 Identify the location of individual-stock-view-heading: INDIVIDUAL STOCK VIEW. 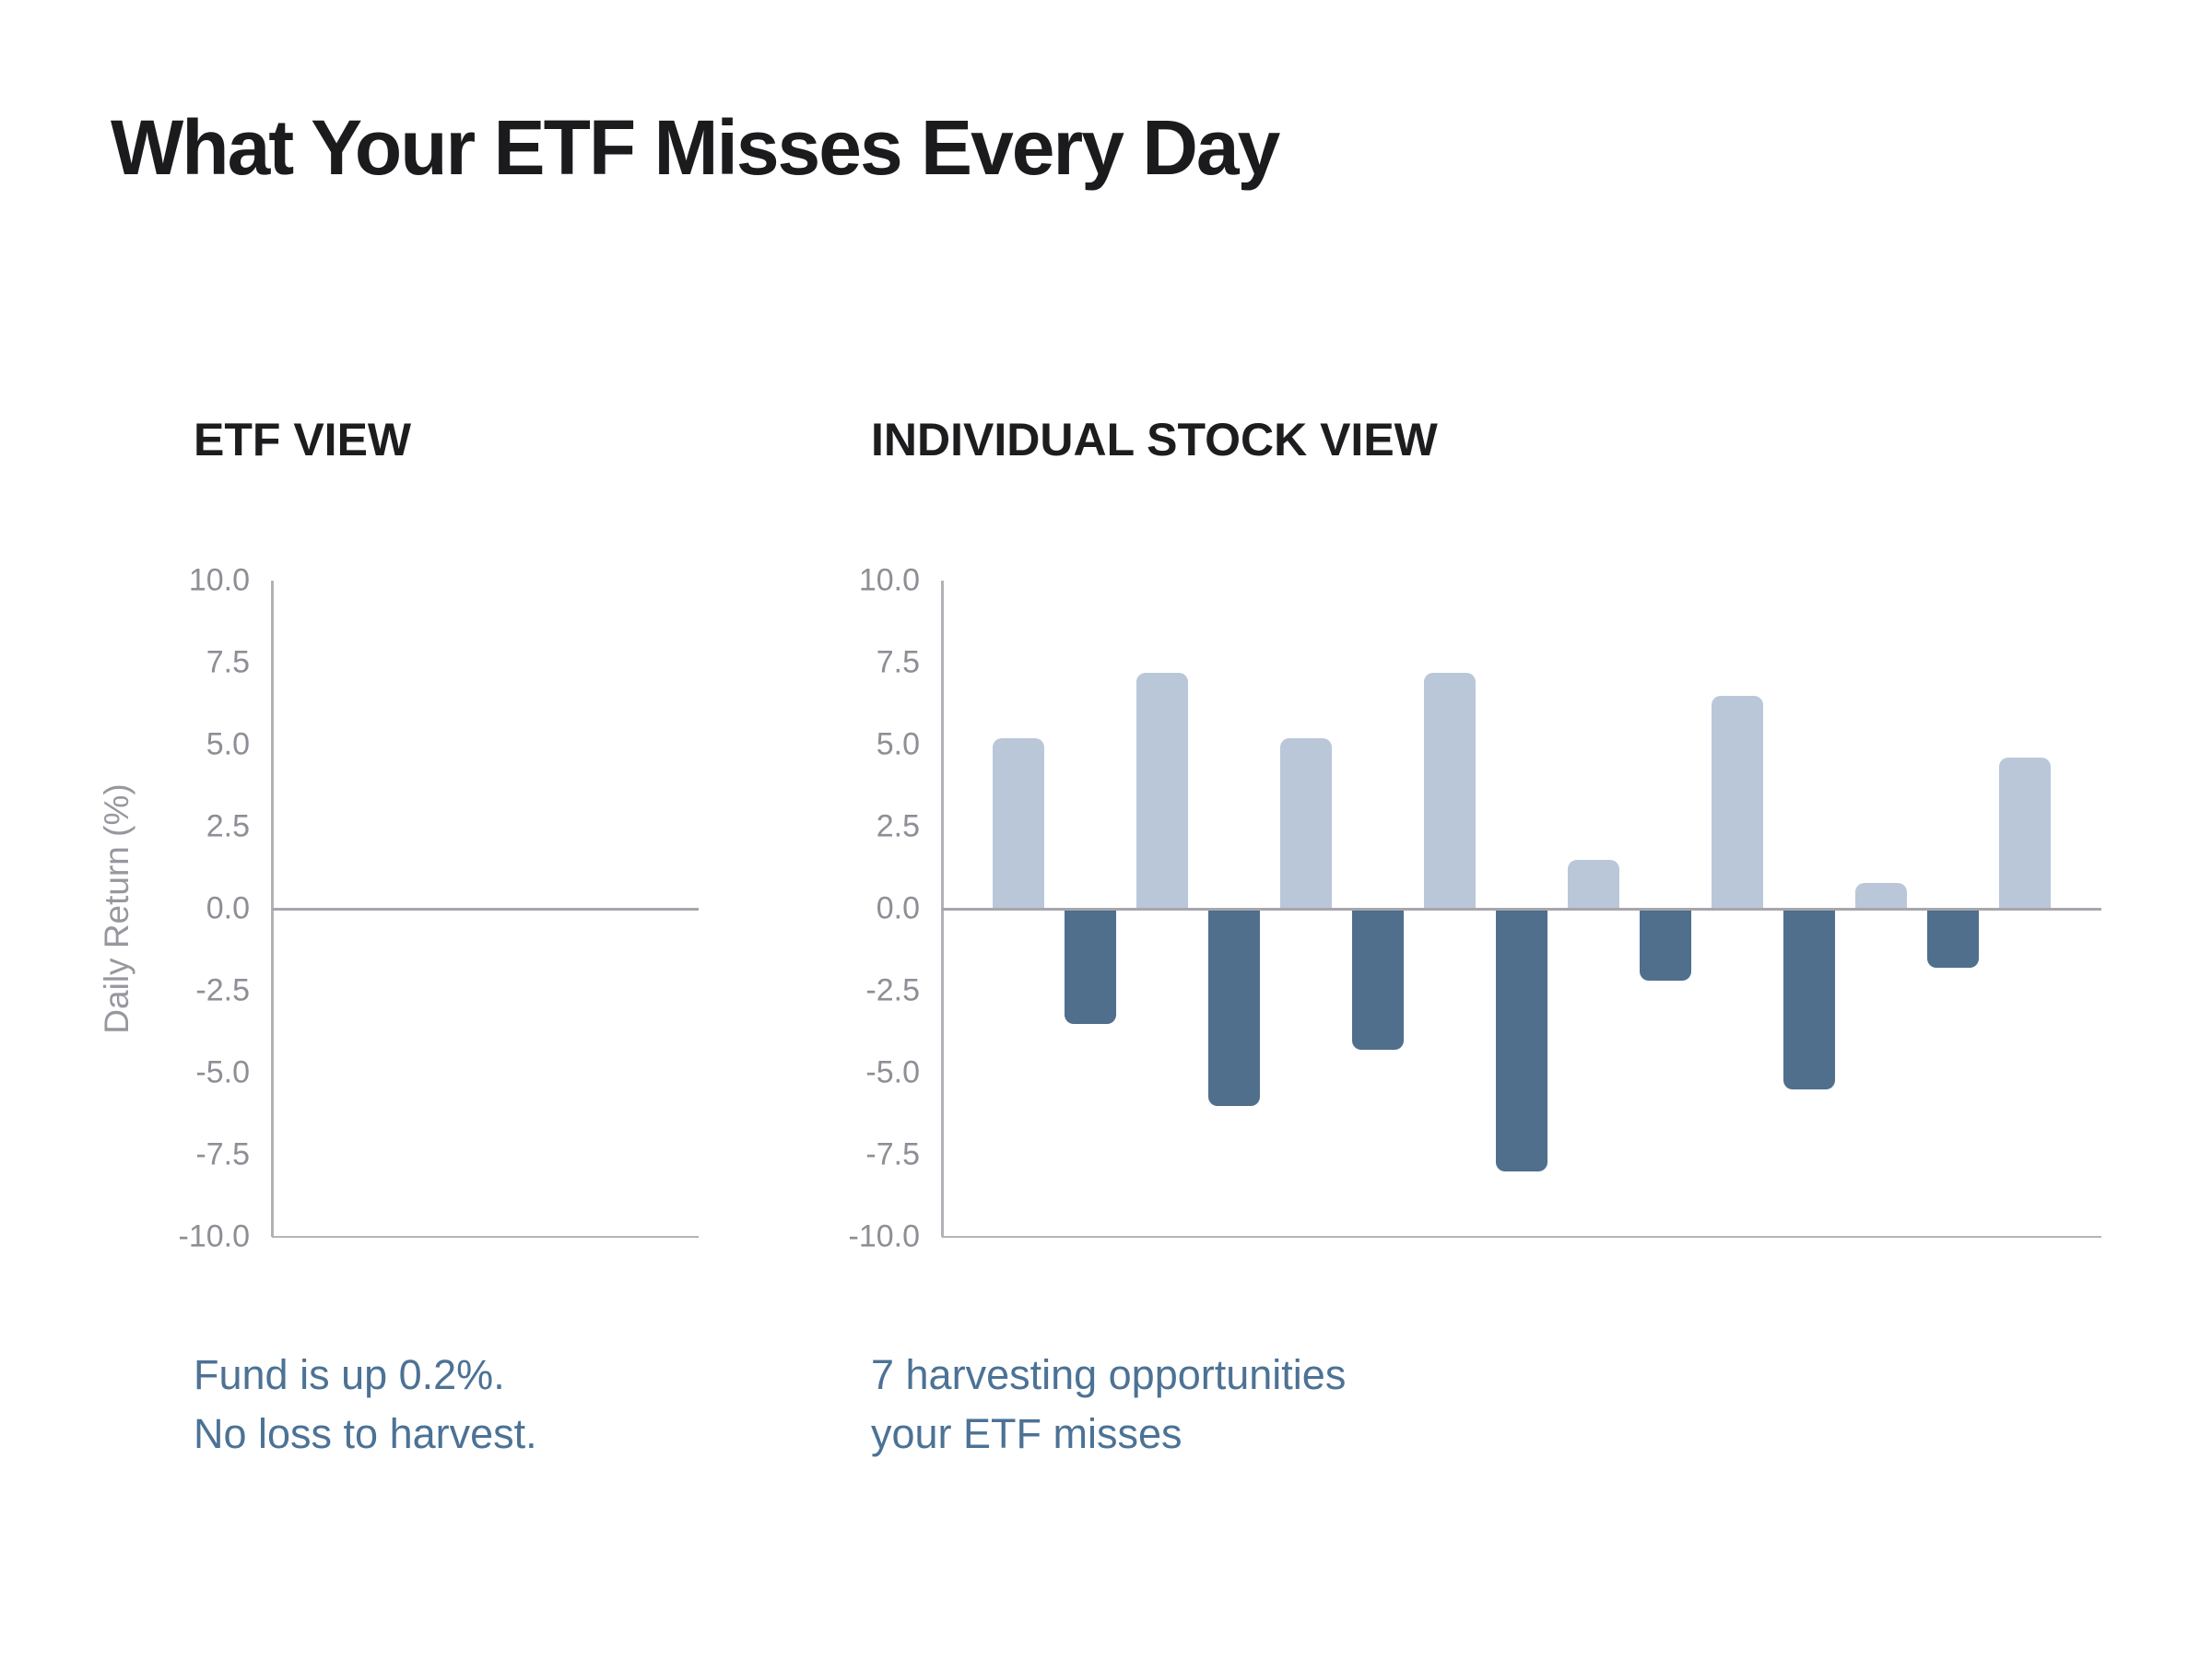
(1154, 439).